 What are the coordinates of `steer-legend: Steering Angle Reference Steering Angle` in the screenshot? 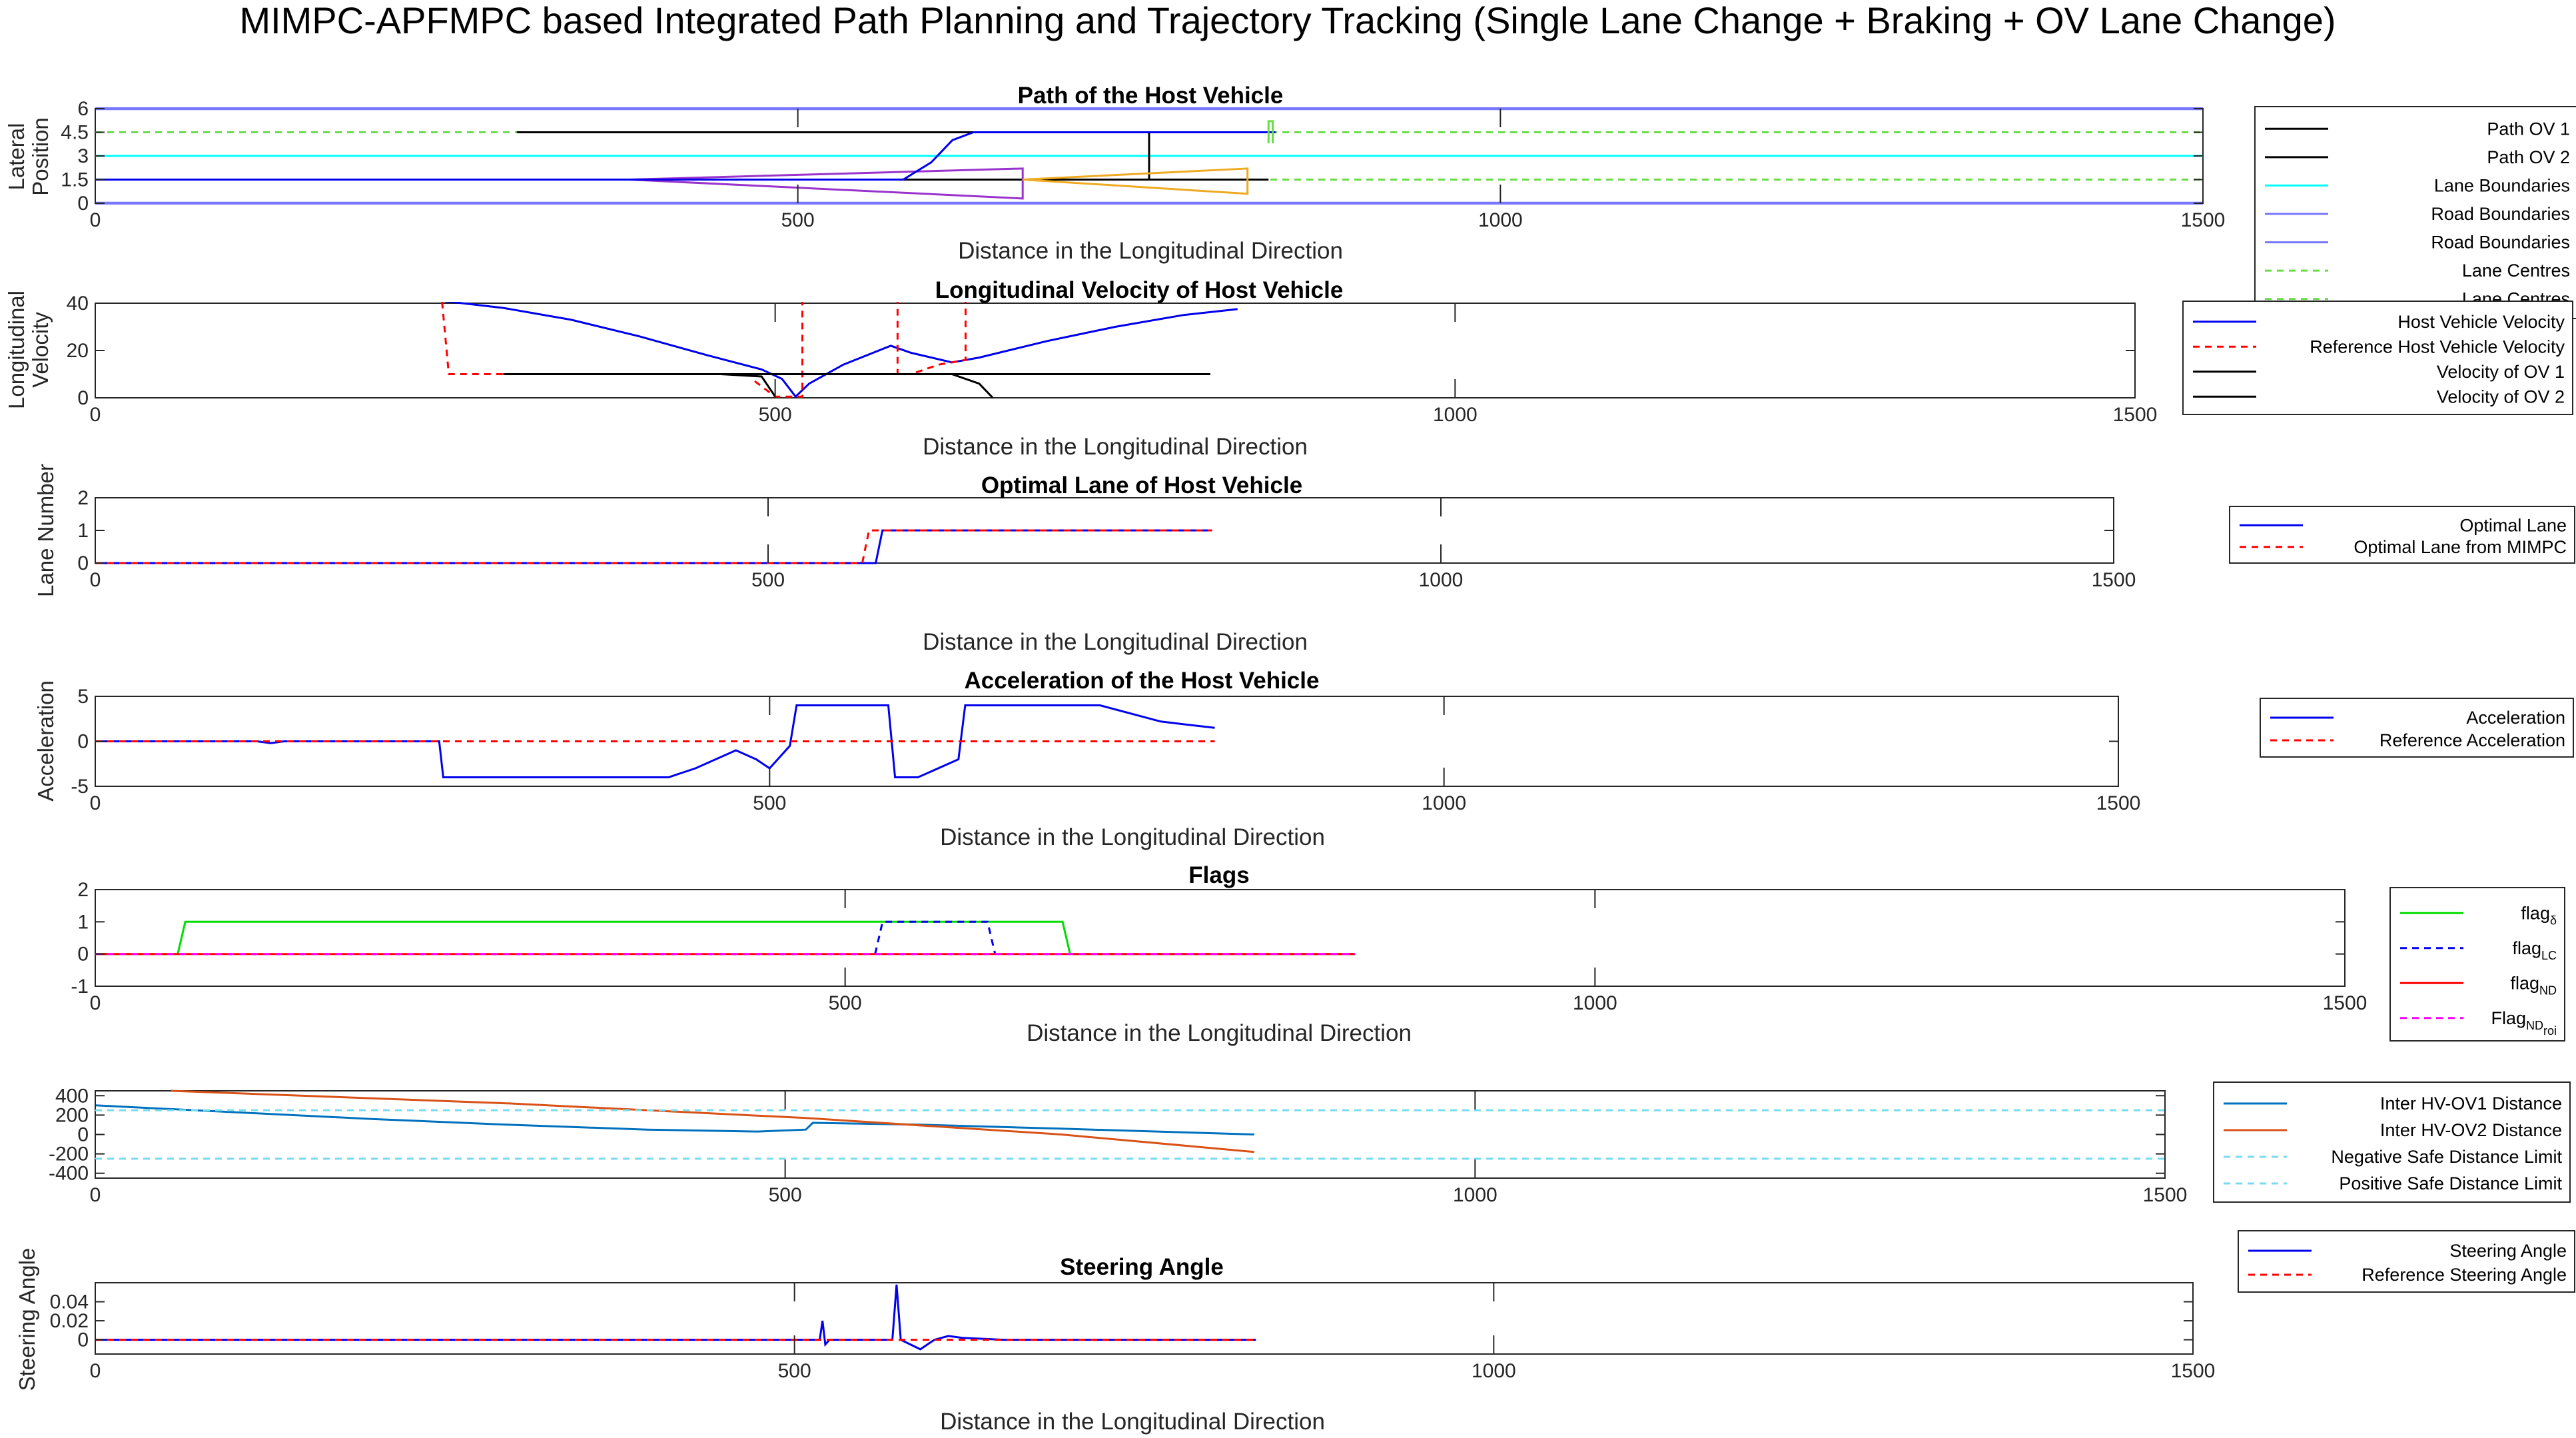 It's located at (2407, 1261).